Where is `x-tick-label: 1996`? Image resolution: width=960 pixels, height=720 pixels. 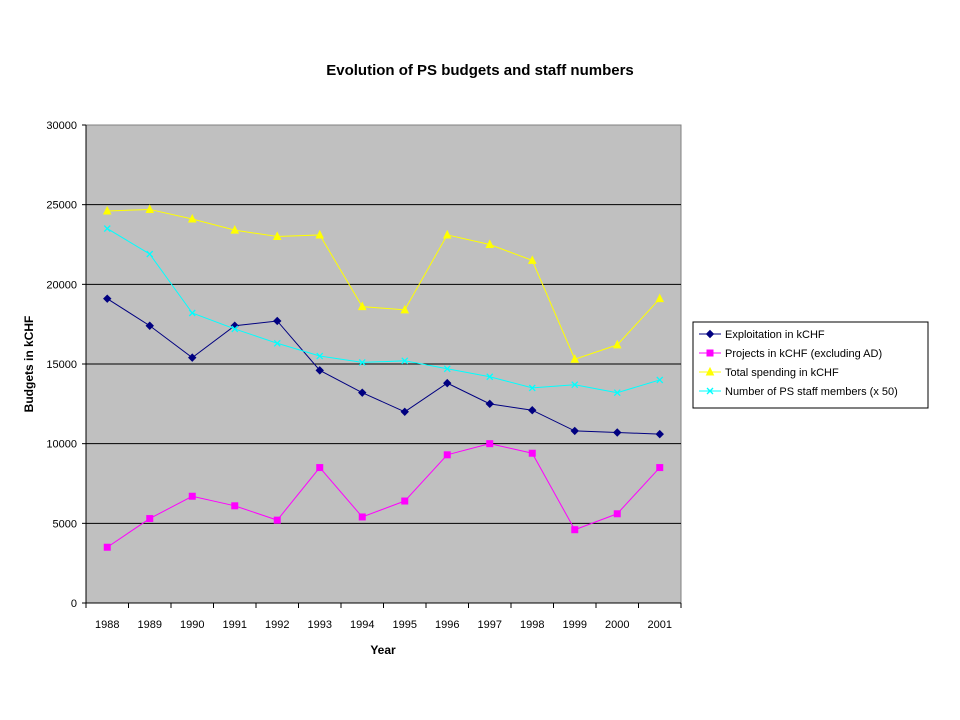 x-tick-label: 1996 is located at coordinates (447, 625).